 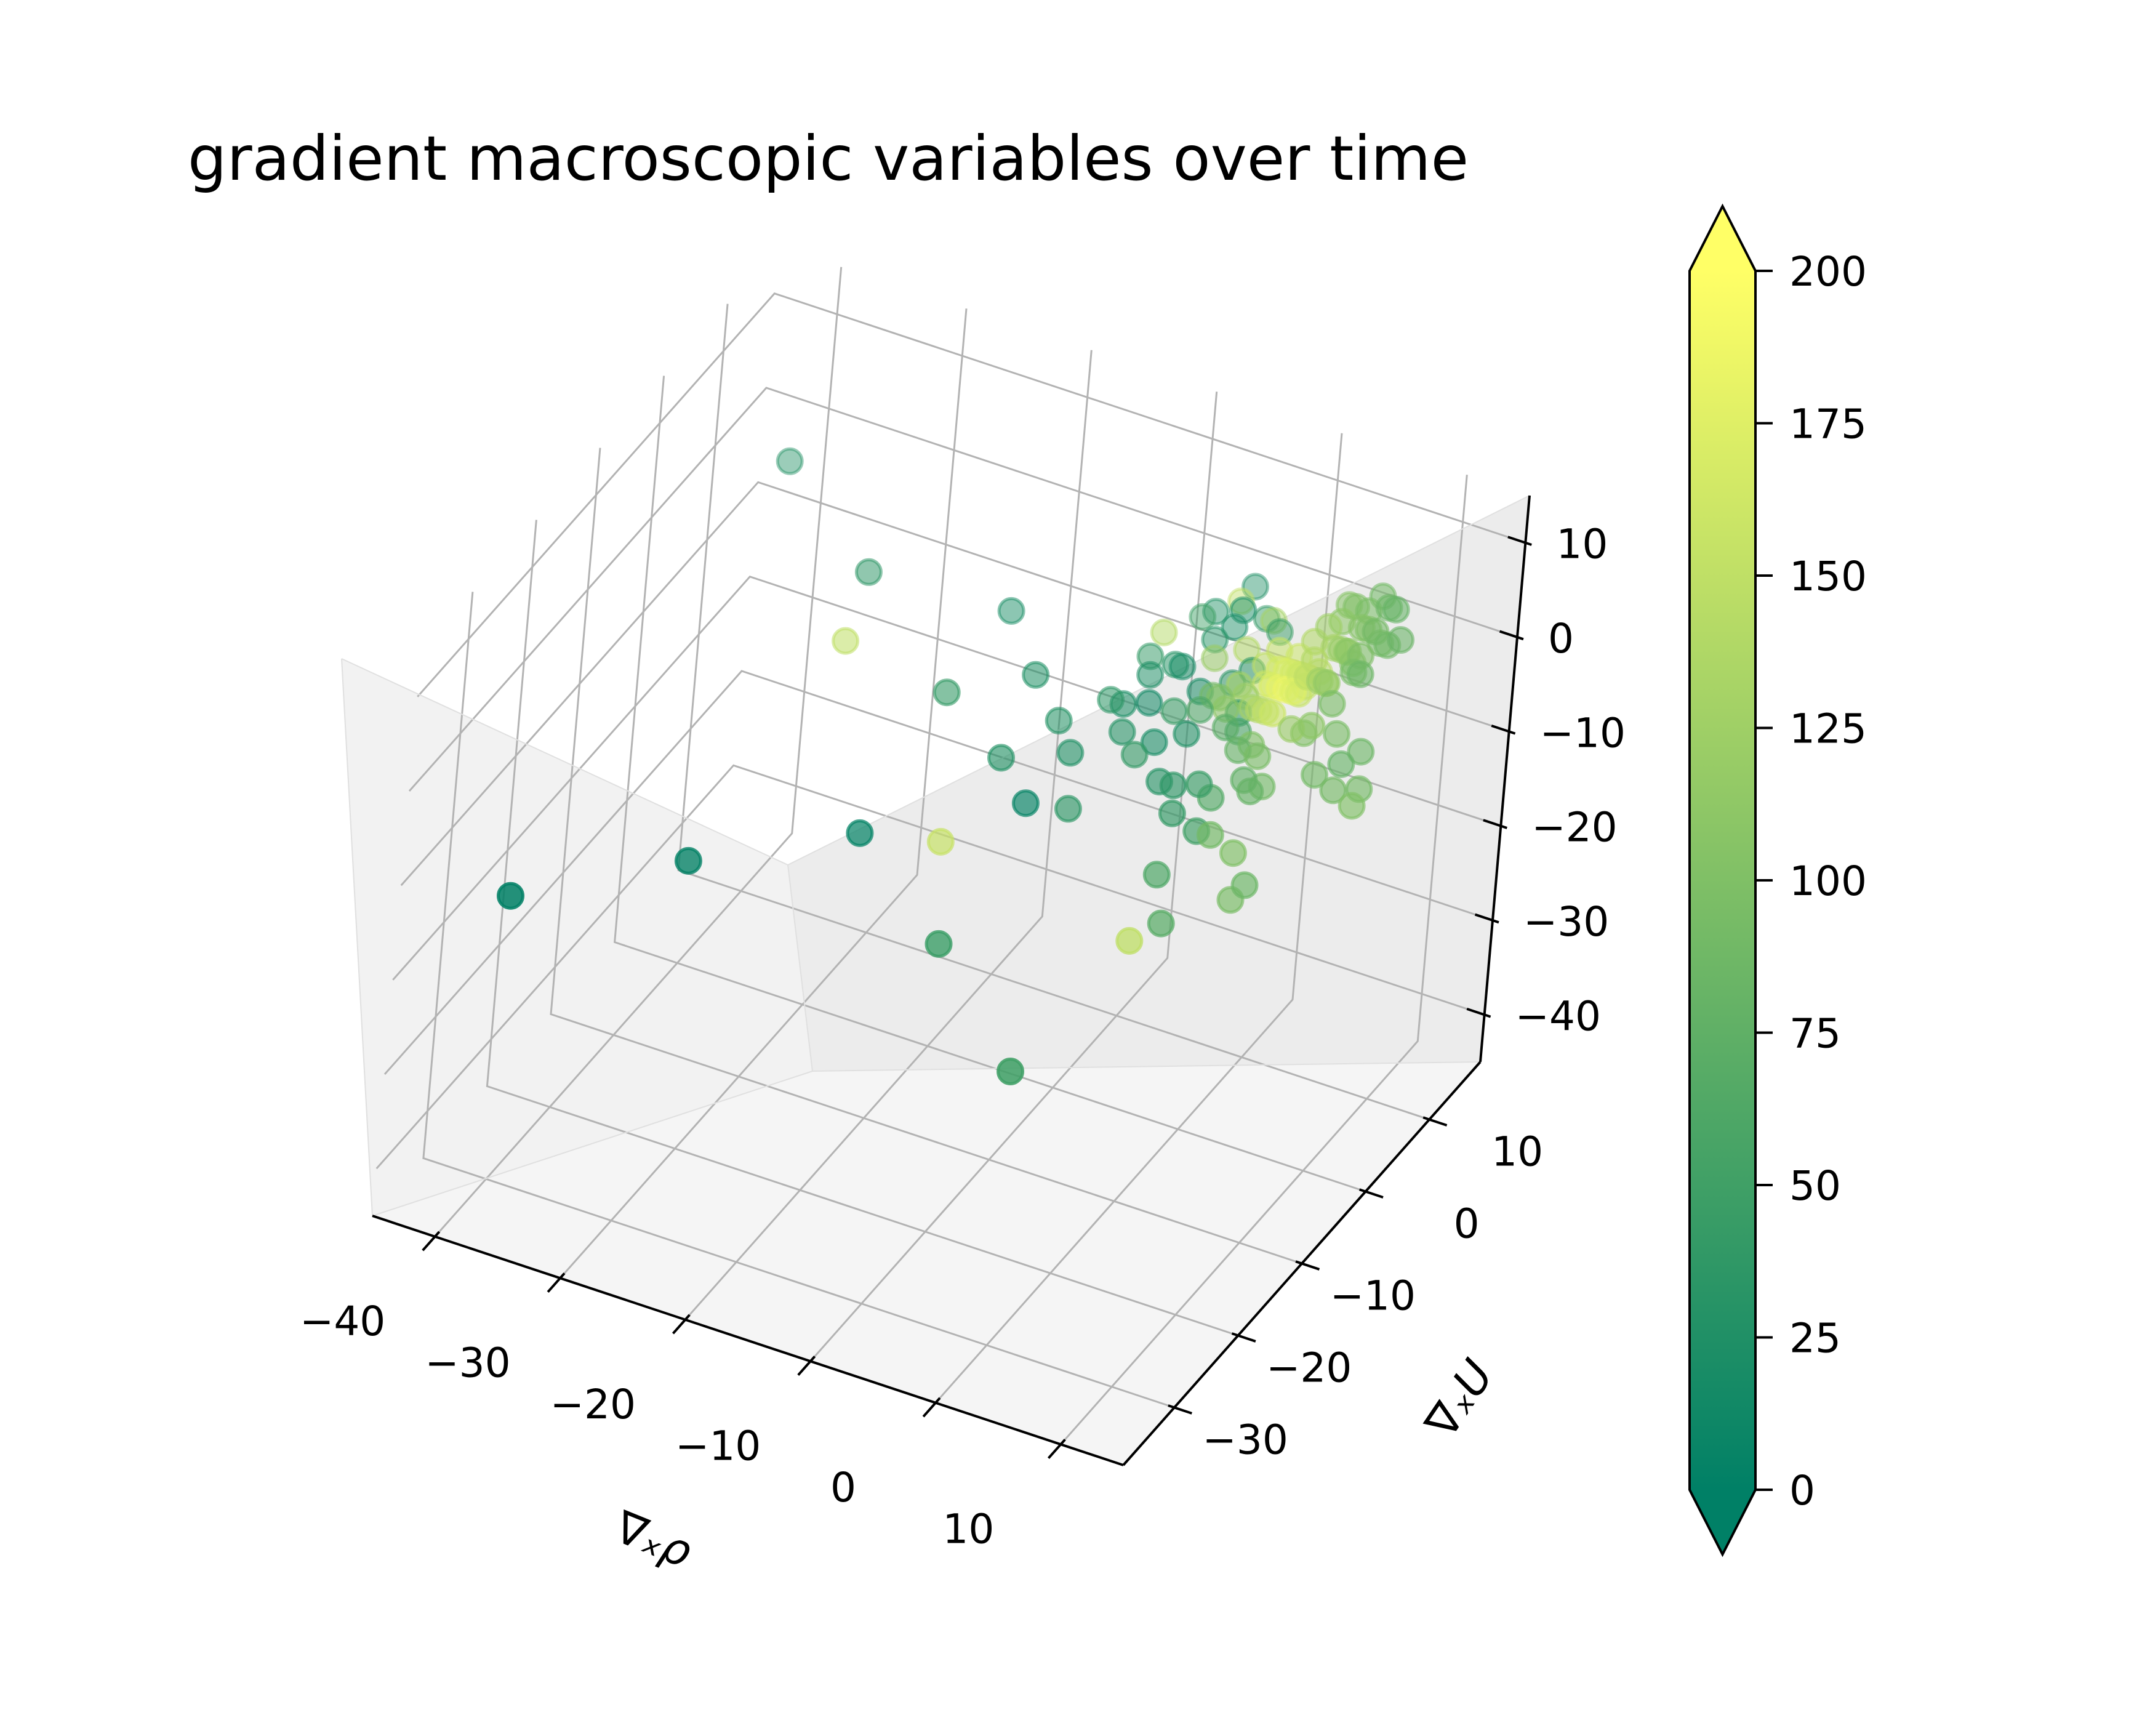 I want to click on z-tick-label-1: −30, so click(x=1566, y=922).